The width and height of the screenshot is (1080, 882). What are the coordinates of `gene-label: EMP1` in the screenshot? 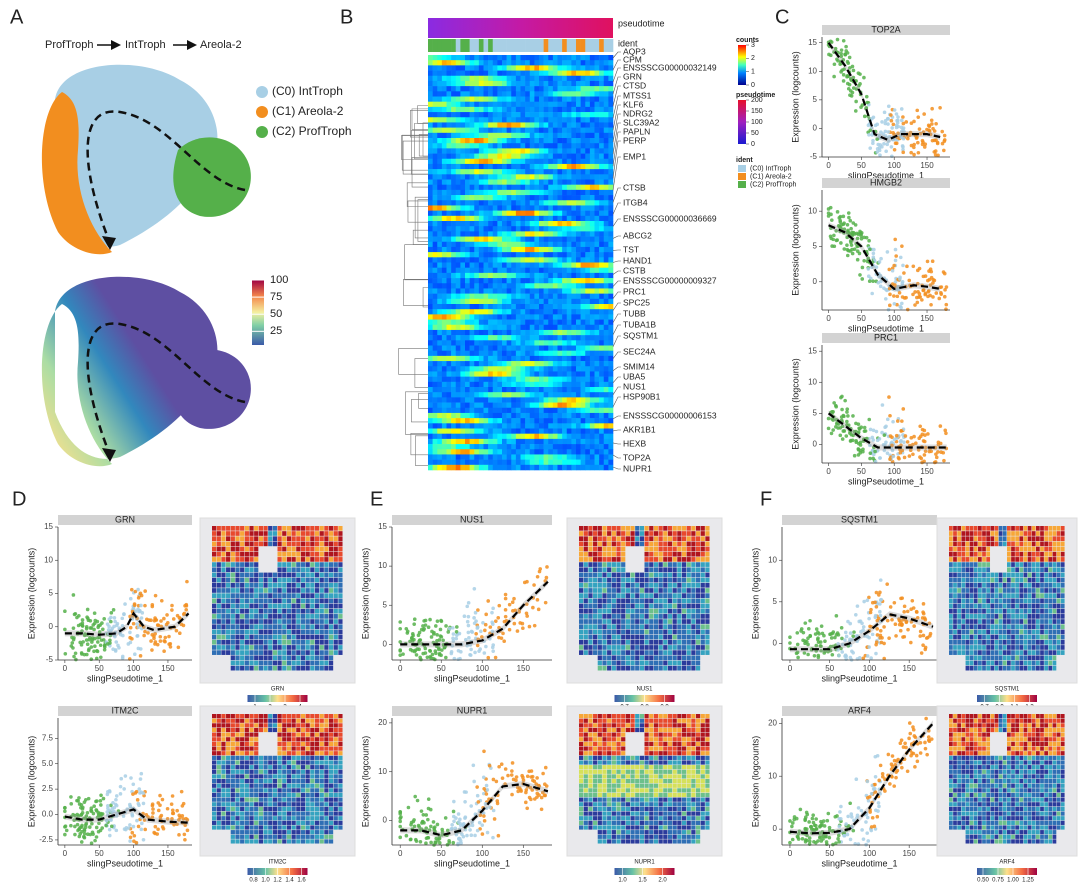 It's located at (634, 156).